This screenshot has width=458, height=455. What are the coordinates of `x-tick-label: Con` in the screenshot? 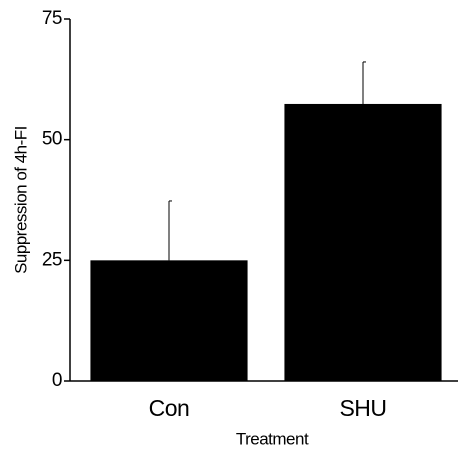 It's located at (169, 408).